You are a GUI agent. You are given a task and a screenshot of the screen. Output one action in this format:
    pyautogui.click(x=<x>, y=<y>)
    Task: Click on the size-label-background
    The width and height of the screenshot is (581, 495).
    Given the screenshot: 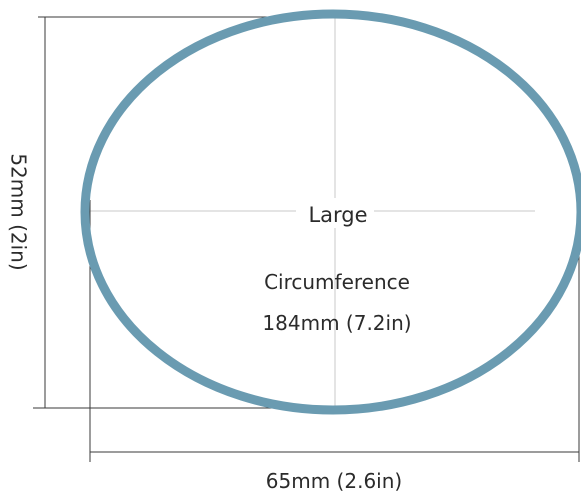 What is the action you would take?
    pyautogui.click(x=335, y=213)
    